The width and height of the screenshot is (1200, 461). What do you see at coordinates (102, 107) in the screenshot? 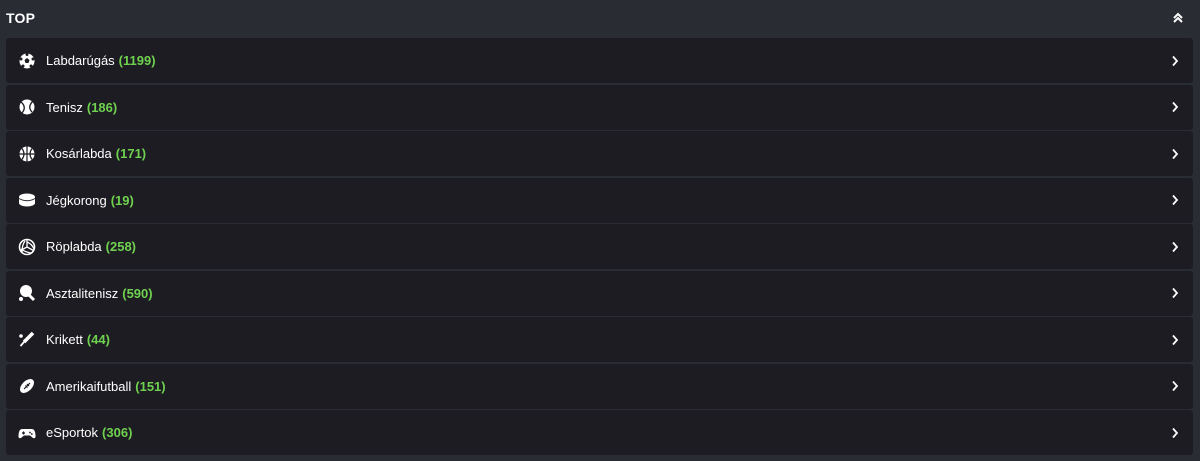
I see `event-count: (186)` at bounding box center [102, 107].